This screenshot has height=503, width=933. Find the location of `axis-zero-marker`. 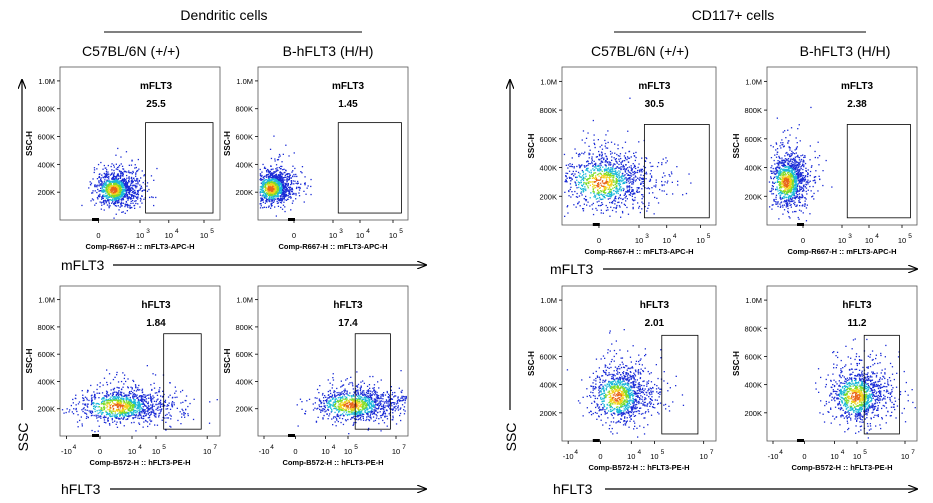

axis-zero-marker is located at coordinates (291, 435).